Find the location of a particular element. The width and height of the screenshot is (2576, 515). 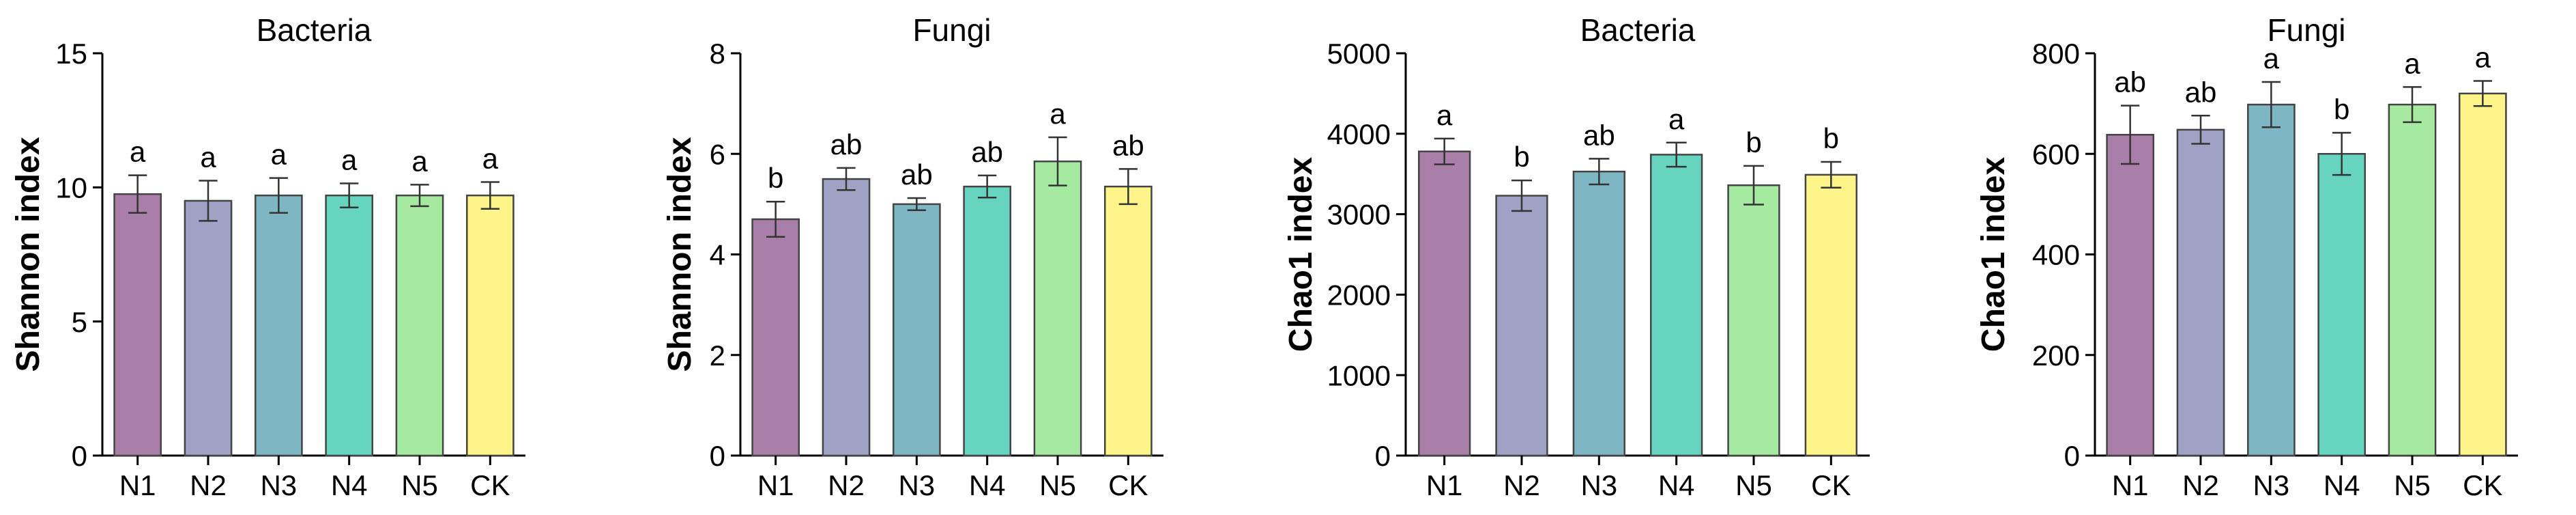

y-tick-label: 4000 is located at coordinates (1359, 134).